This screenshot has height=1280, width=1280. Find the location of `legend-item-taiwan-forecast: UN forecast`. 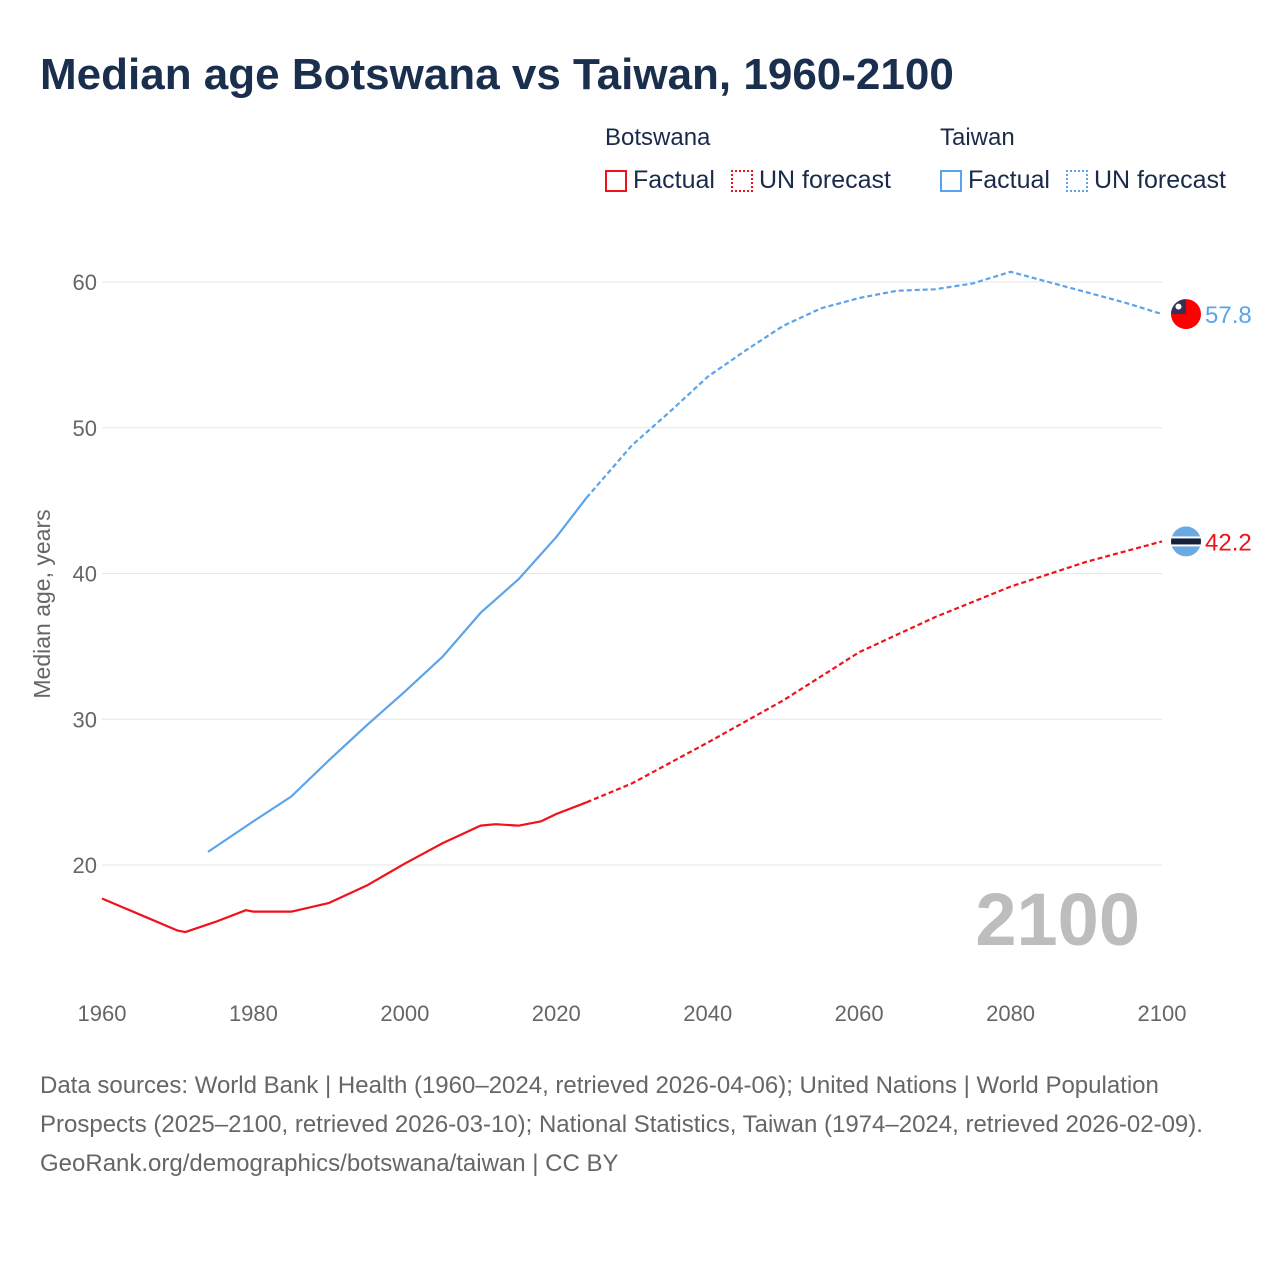

legend-item-taiwan-forecast: UN forecast is located at coordinates (1145, 180).